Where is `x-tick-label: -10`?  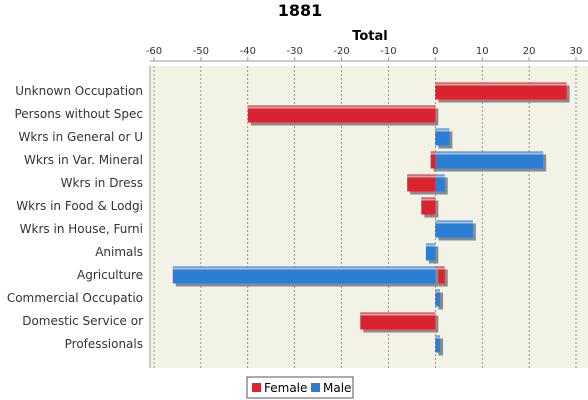 x-tick-label: -10 is located at coordinates (388, 51).